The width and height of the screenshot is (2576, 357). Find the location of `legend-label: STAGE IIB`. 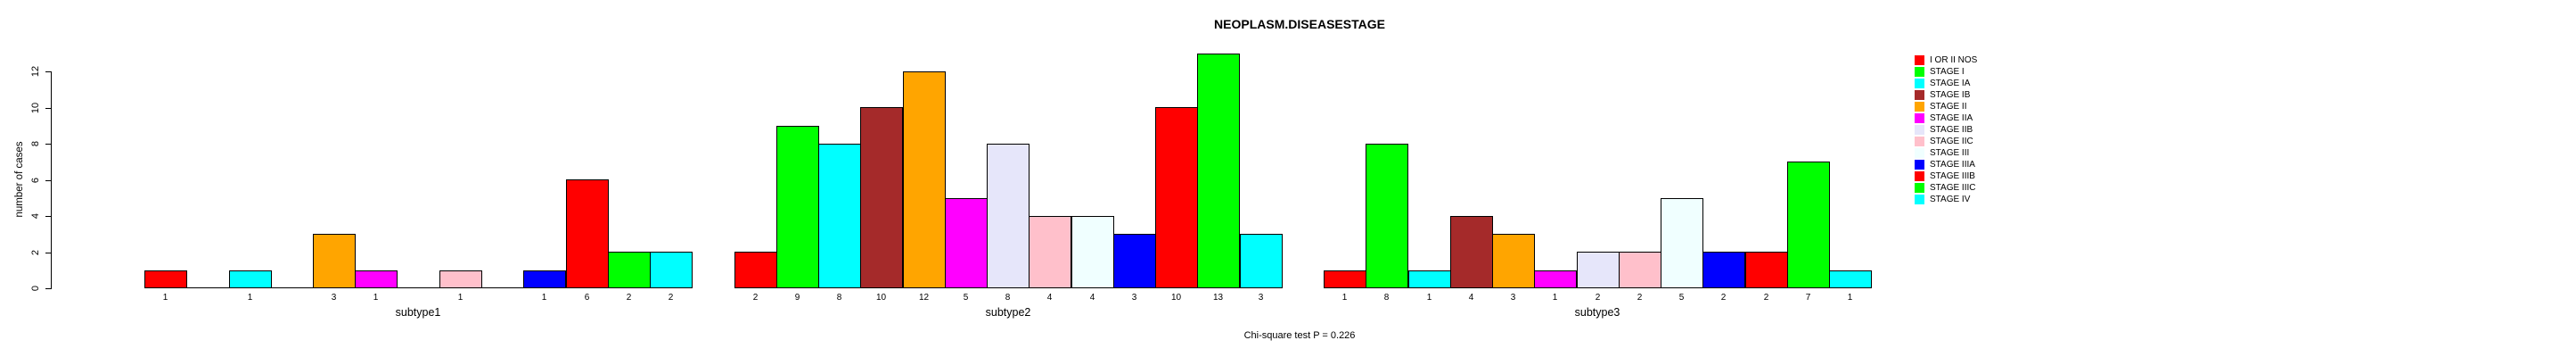

legend-label: STAGE IIB is located at coordinates (1952, 130).